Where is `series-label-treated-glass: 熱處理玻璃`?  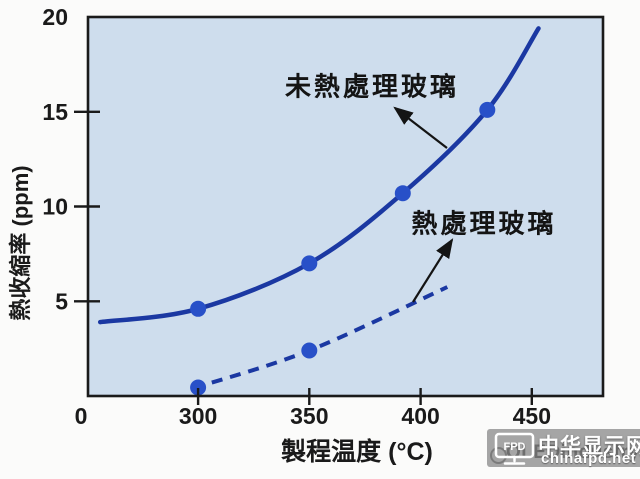 series-label-treated-glass: 熱處理玻璃 is located at coordinates (484, 223).